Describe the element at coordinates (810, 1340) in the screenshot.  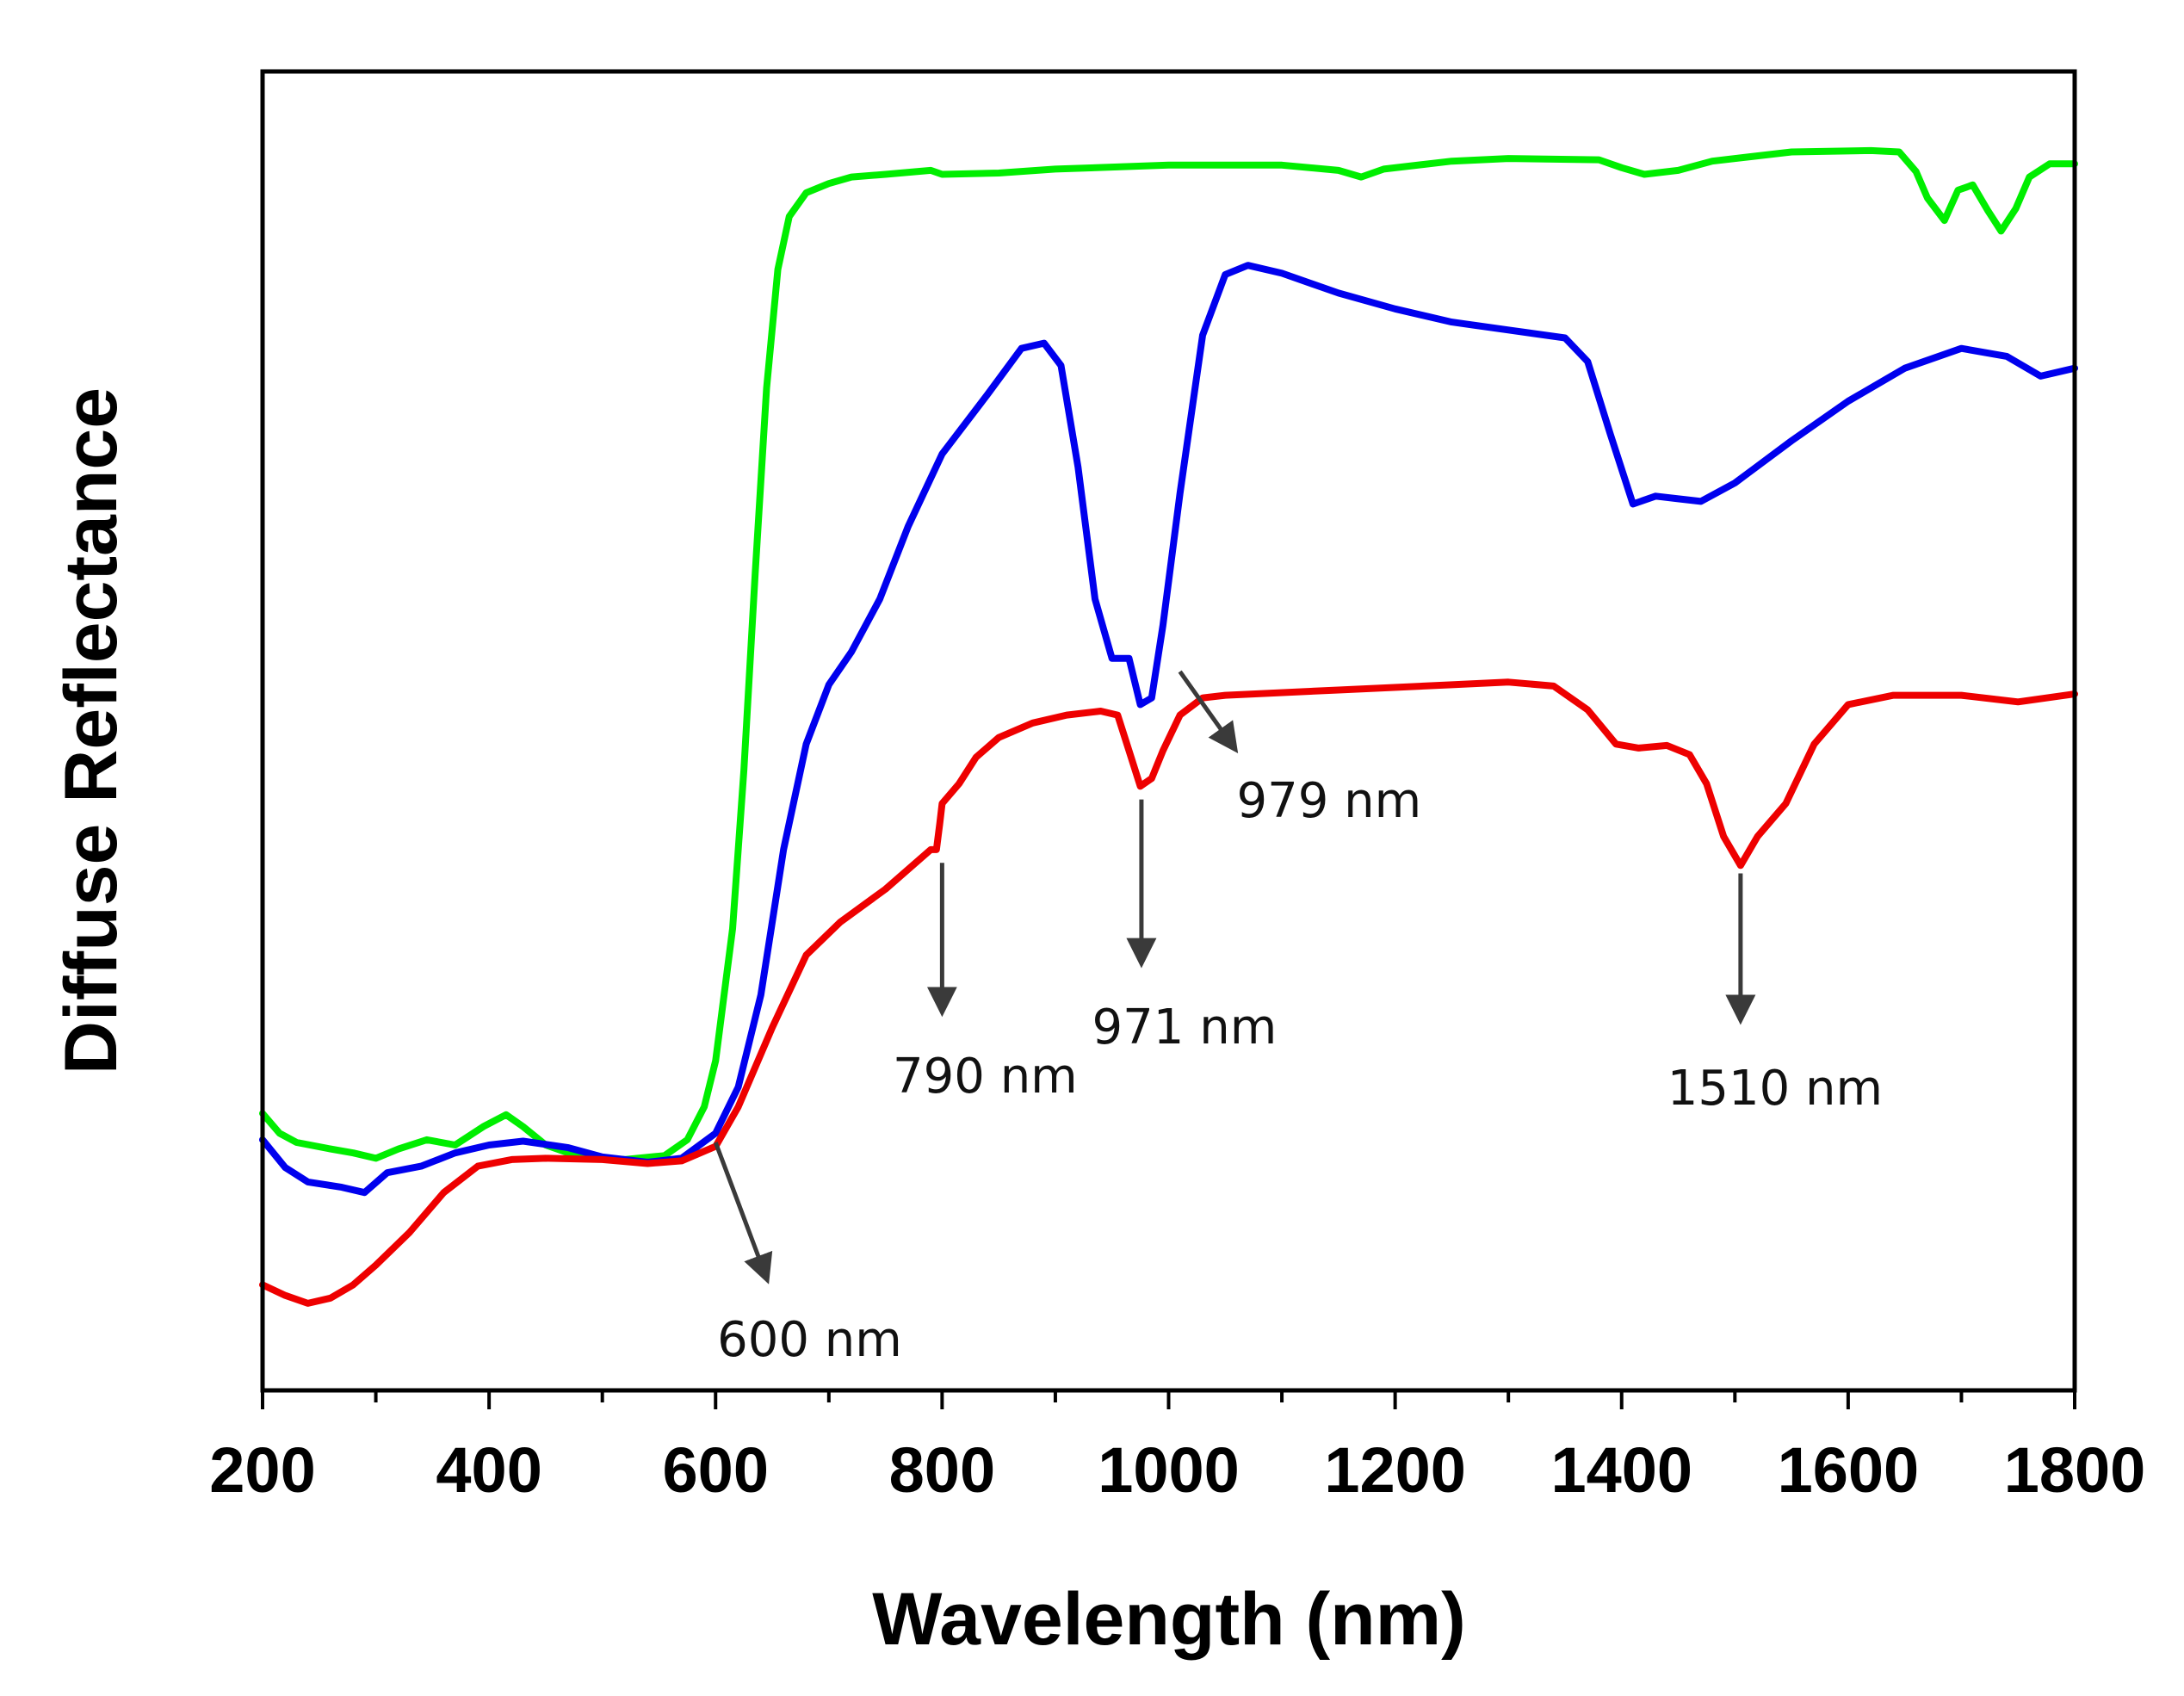
I see `annotation-label-1: 600 nm` at that location.